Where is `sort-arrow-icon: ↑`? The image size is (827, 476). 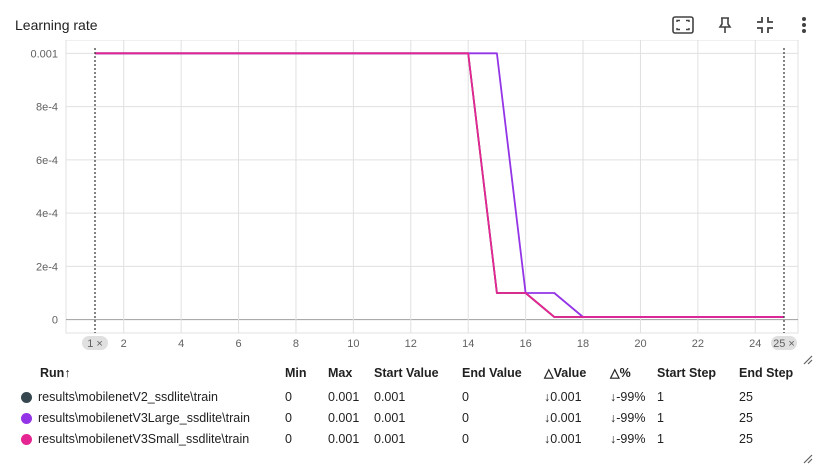
sort-arrow-icon: ↑ is located at coordinates (67, 373).